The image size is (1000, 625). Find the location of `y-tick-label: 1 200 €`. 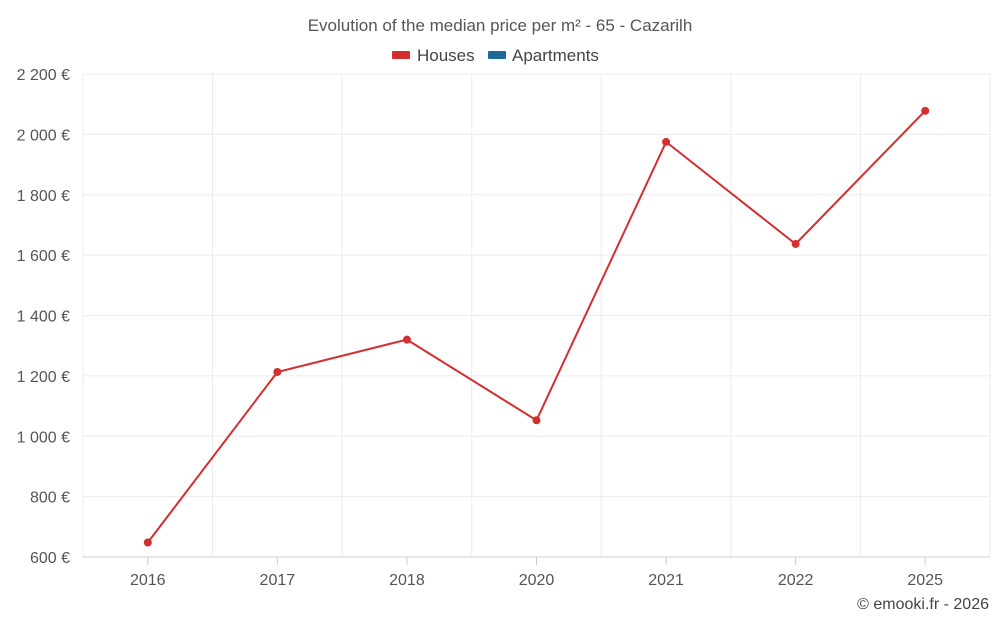

y-tick-label: 1 200 € is located at coordinates (43, 377).